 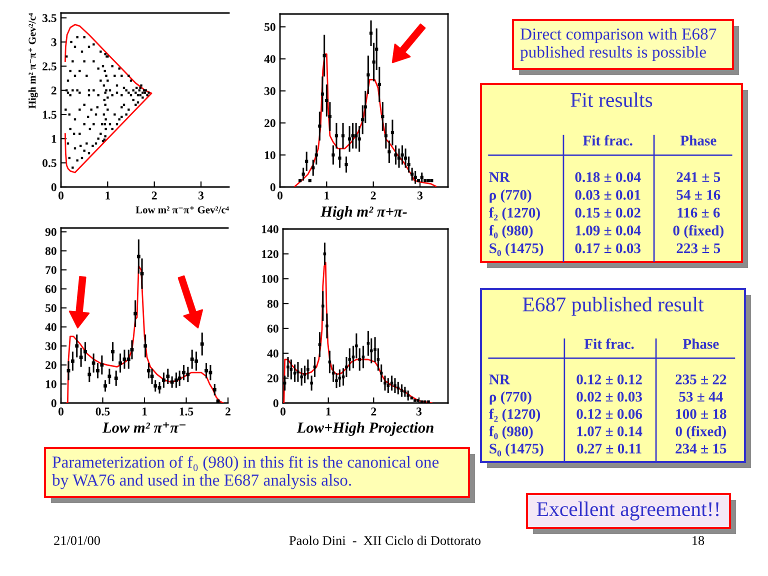 I want to click on text: 0.12 ± 0.06, so click(x=609, y=414).